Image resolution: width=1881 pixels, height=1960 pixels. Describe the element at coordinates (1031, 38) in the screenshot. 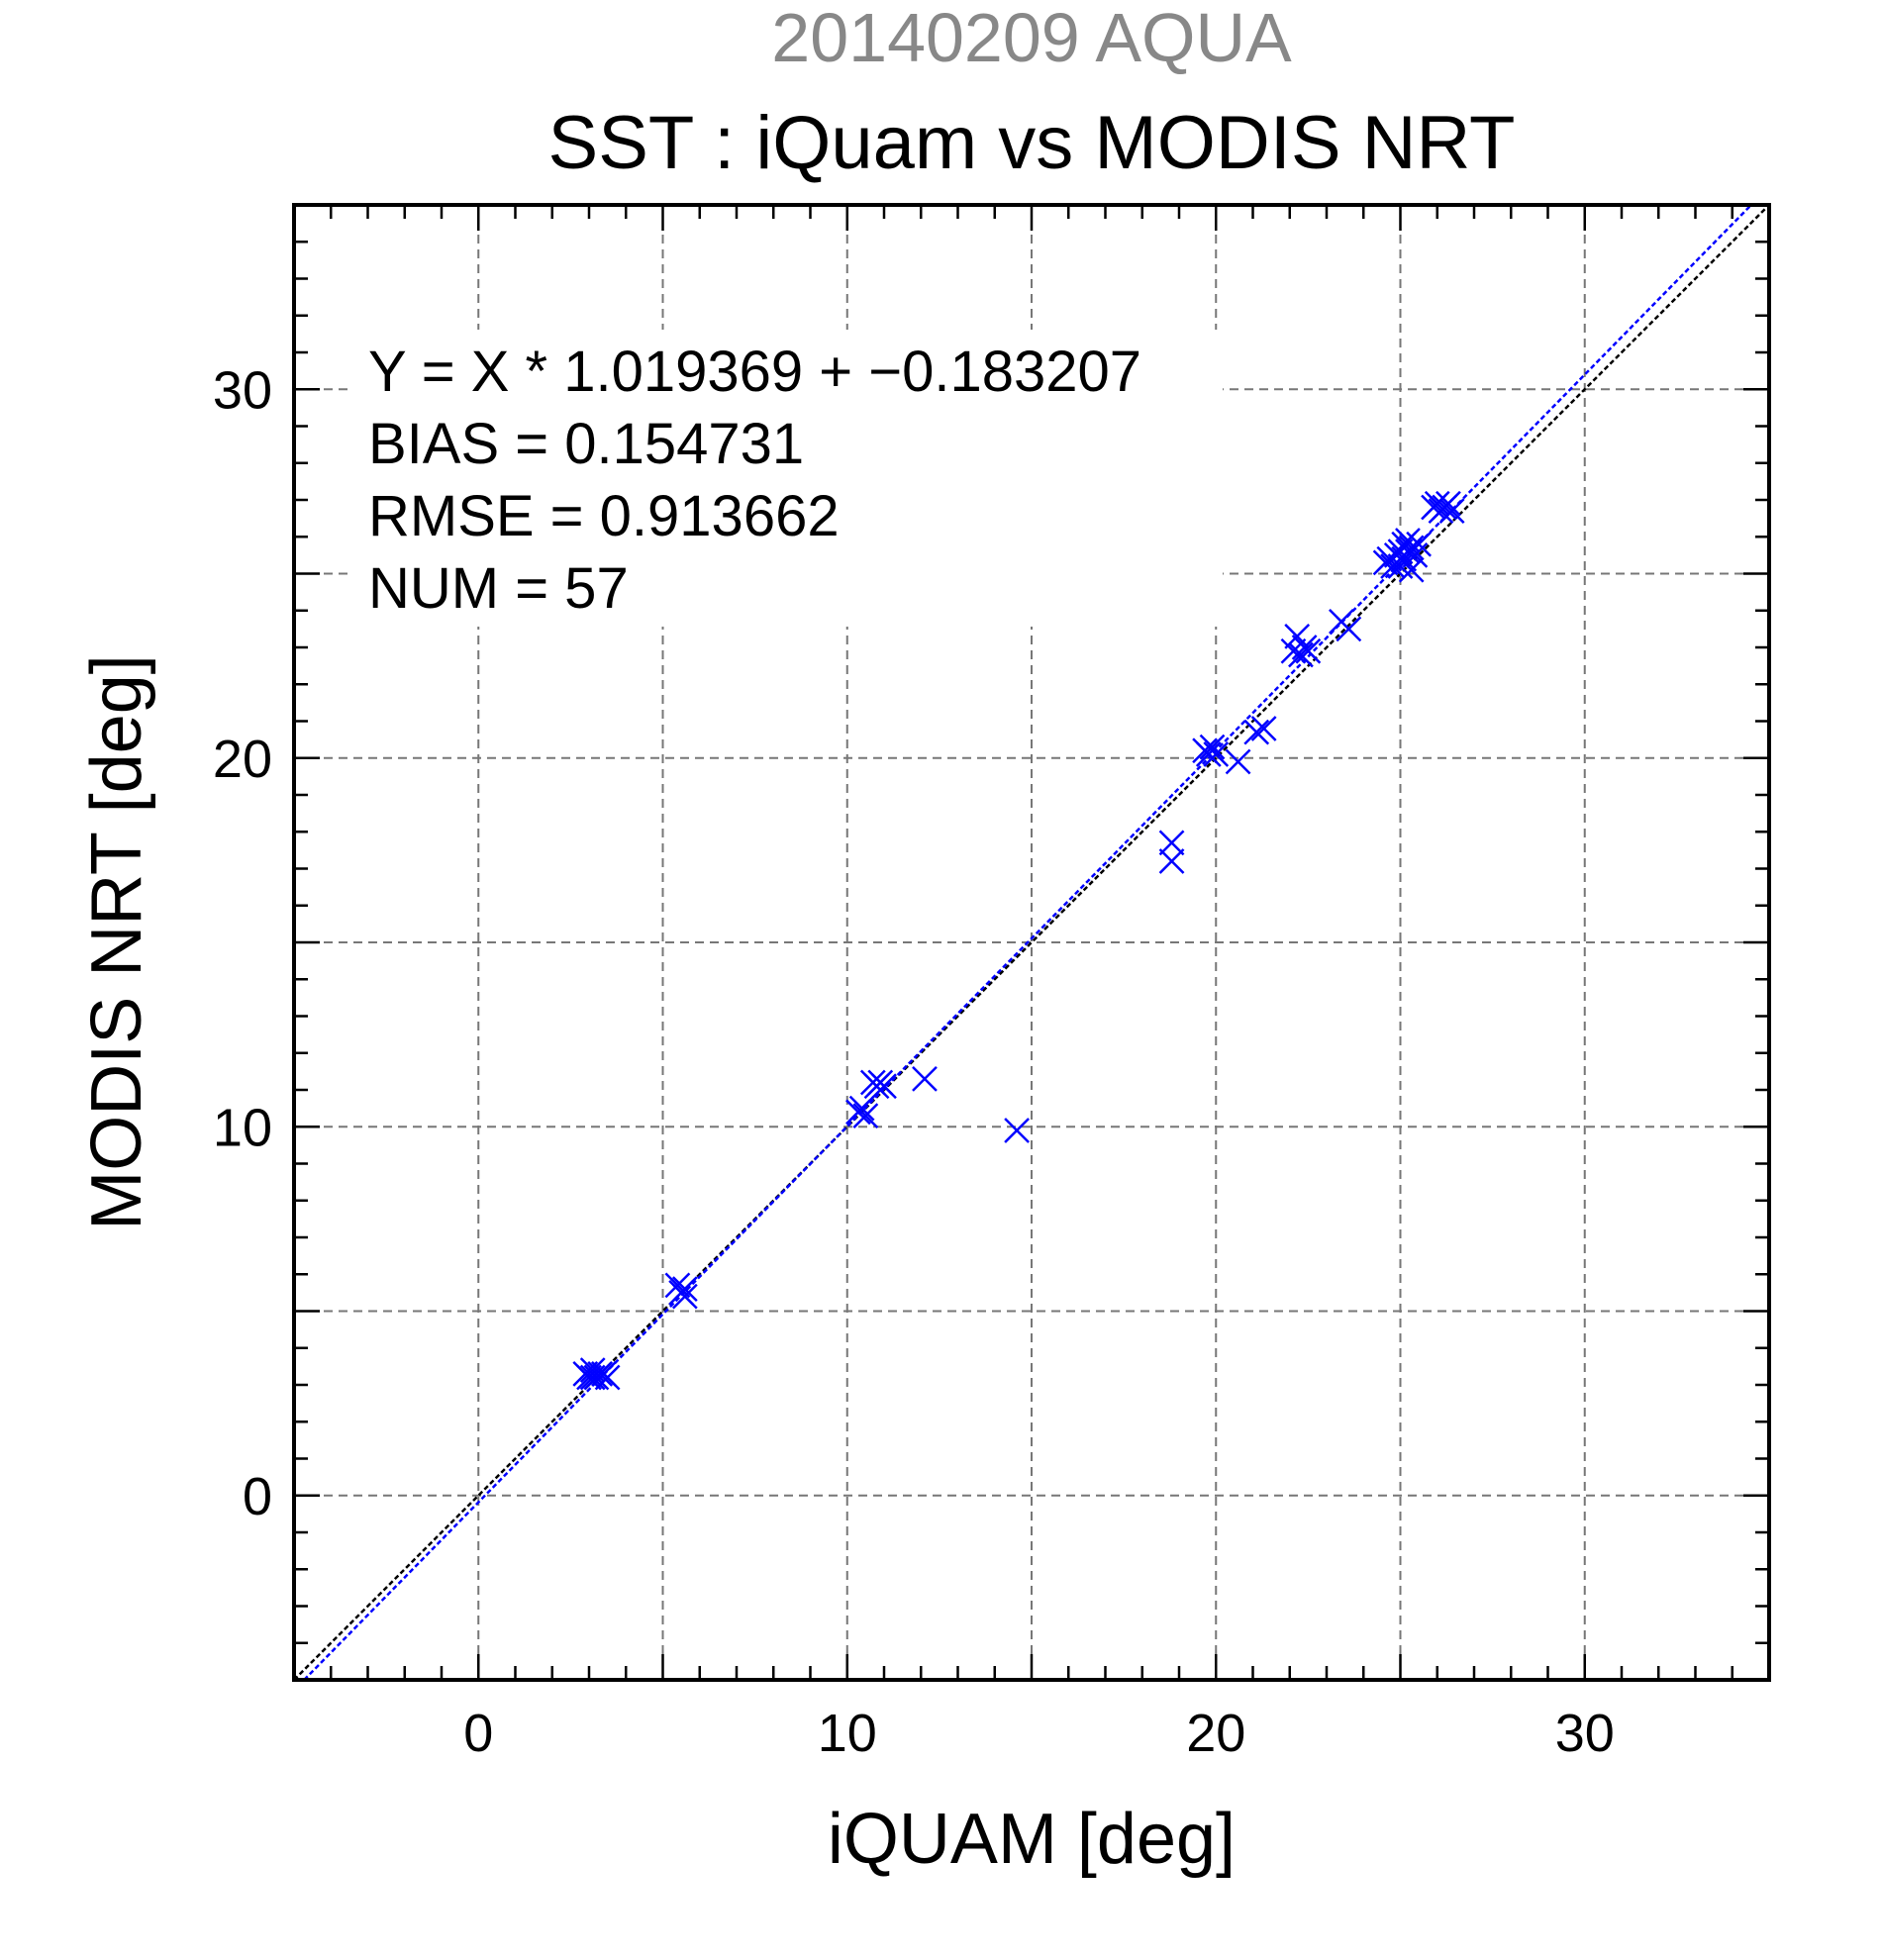

I see `chart-subtitle: 20140209 AQUA` at that location.